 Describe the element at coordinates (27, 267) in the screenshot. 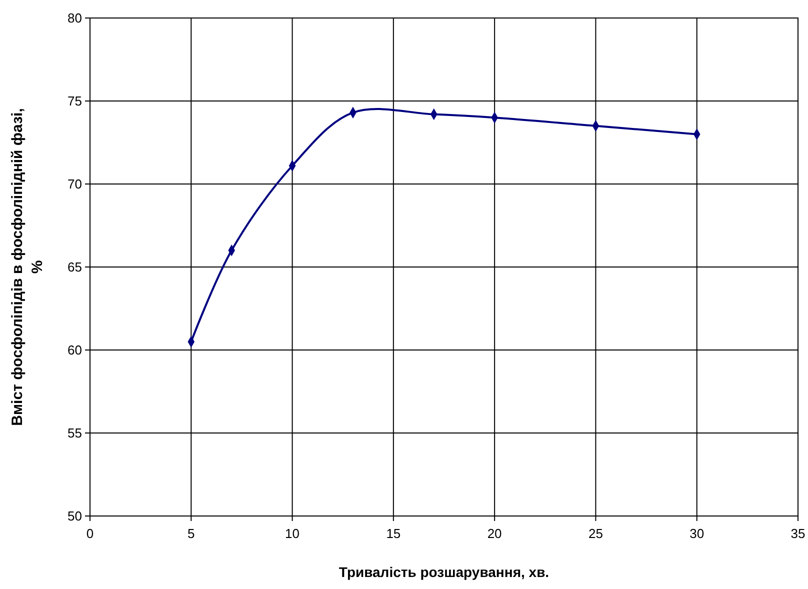

I see `y-axis-title: Вміст фосфоліпідів в фосфоліпідній фазі, %` at that location.